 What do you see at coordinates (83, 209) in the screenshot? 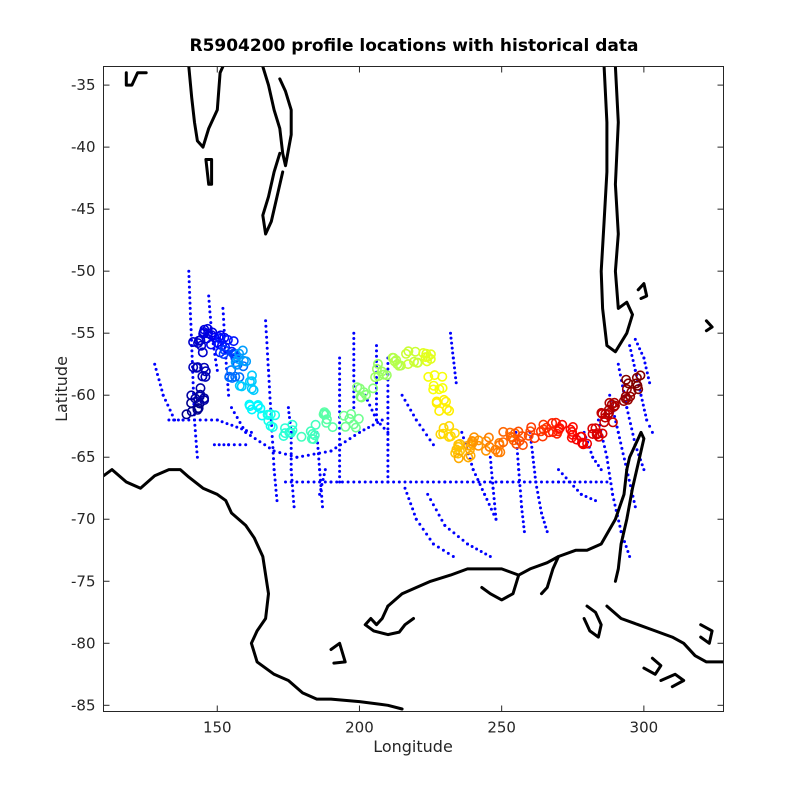
I see `y-tick-label: -45` at bounding box center [83, 209].